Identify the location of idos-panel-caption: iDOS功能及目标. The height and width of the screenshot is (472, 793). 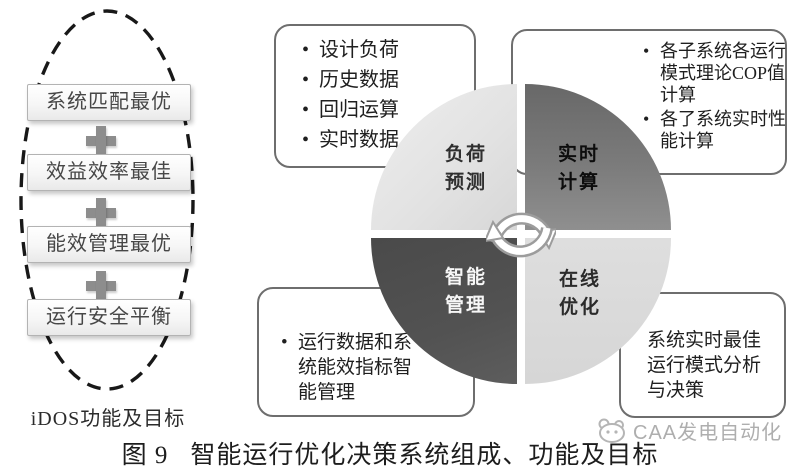
(108, 419).